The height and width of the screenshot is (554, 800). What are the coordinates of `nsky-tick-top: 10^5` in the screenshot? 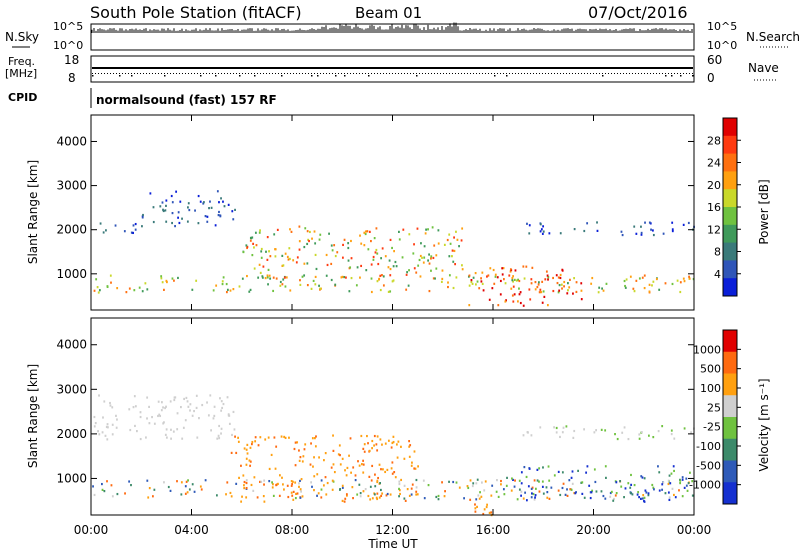 It's located at (68, 26).